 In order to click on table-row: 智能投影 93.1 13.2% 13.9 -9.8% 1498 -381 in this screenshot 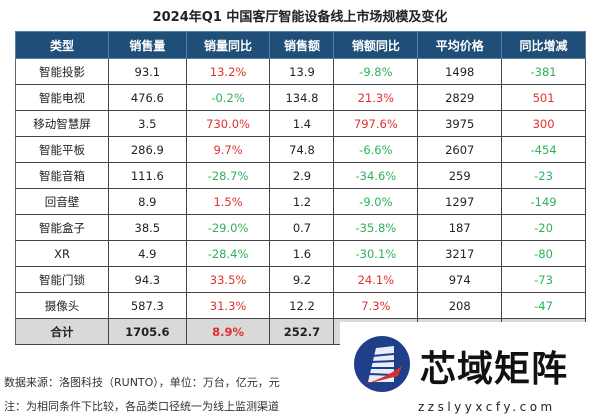, I will do `click(300, 71)`.